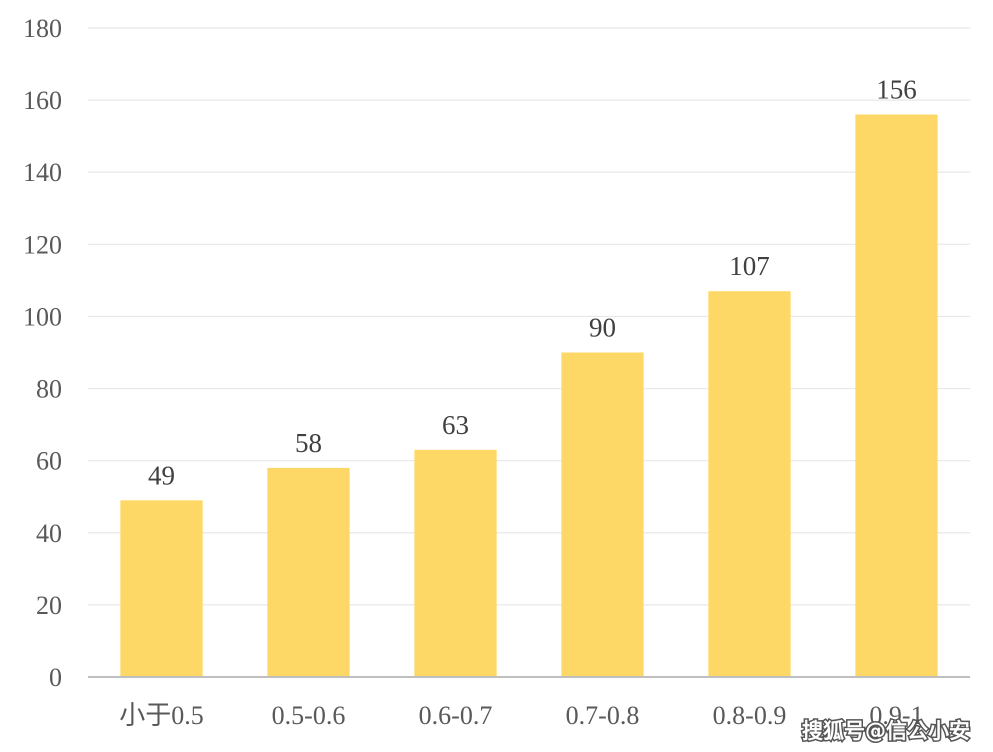  I want to click on x-axis-categories: 小于0.5 0.5-0.6 0.6-0.7 0.7-0.8 0.8-0.9 0.9-1, so click(521, 715).